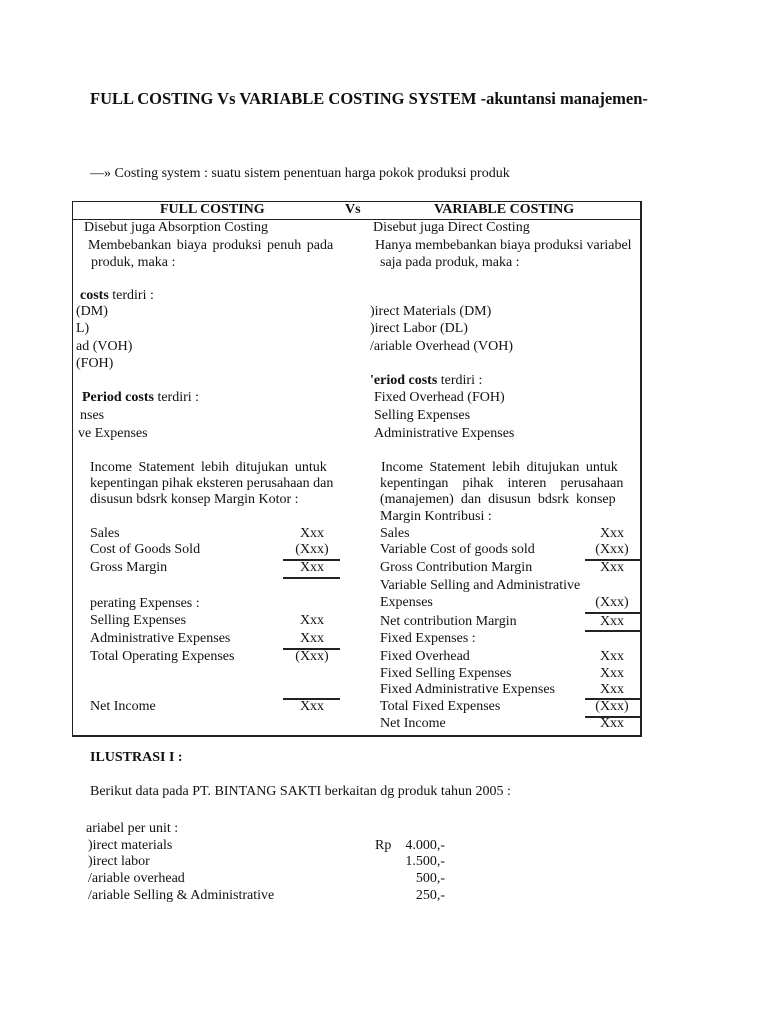 Image resolution: width=768 pixels, height=1024 pixels. I want to click on right-is-desc: Income Statement lebih ditujukan untuk, so click(499, 467).